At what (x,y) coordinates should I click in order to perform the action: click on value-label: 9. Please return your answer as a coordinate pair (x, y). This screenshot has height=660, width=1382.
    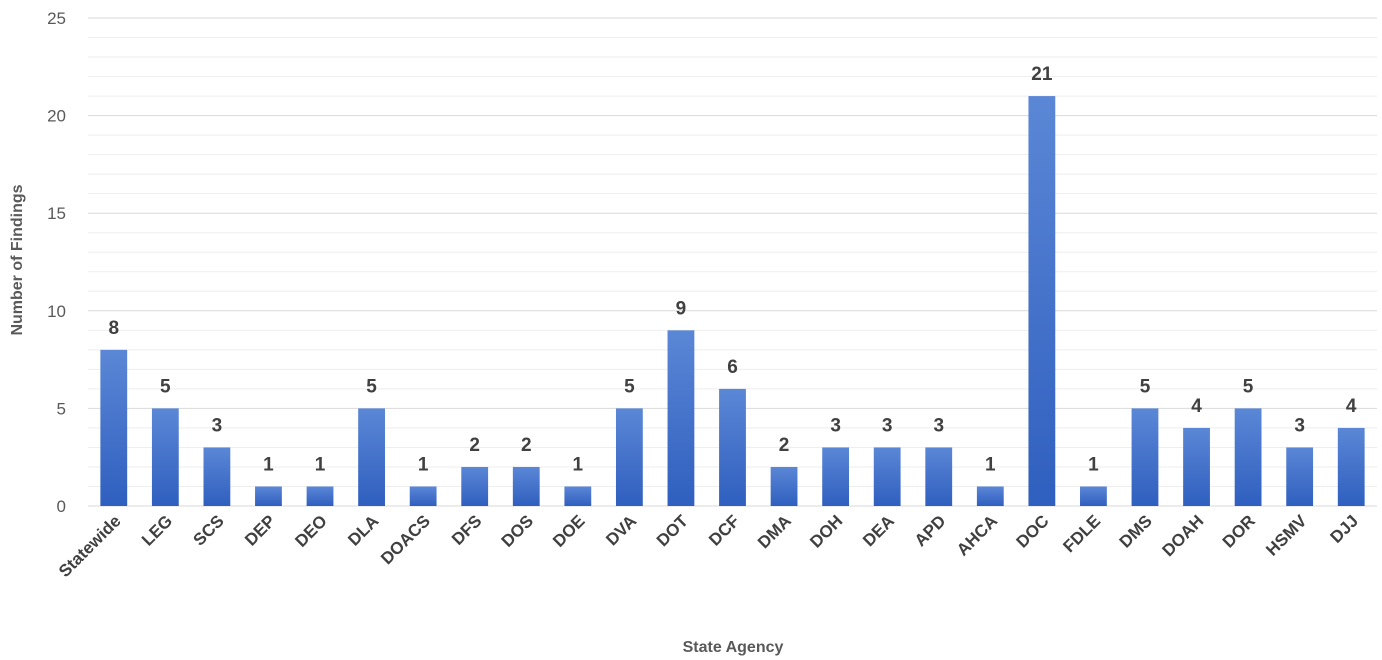
    Looking at the image, I should click on (681, 308).